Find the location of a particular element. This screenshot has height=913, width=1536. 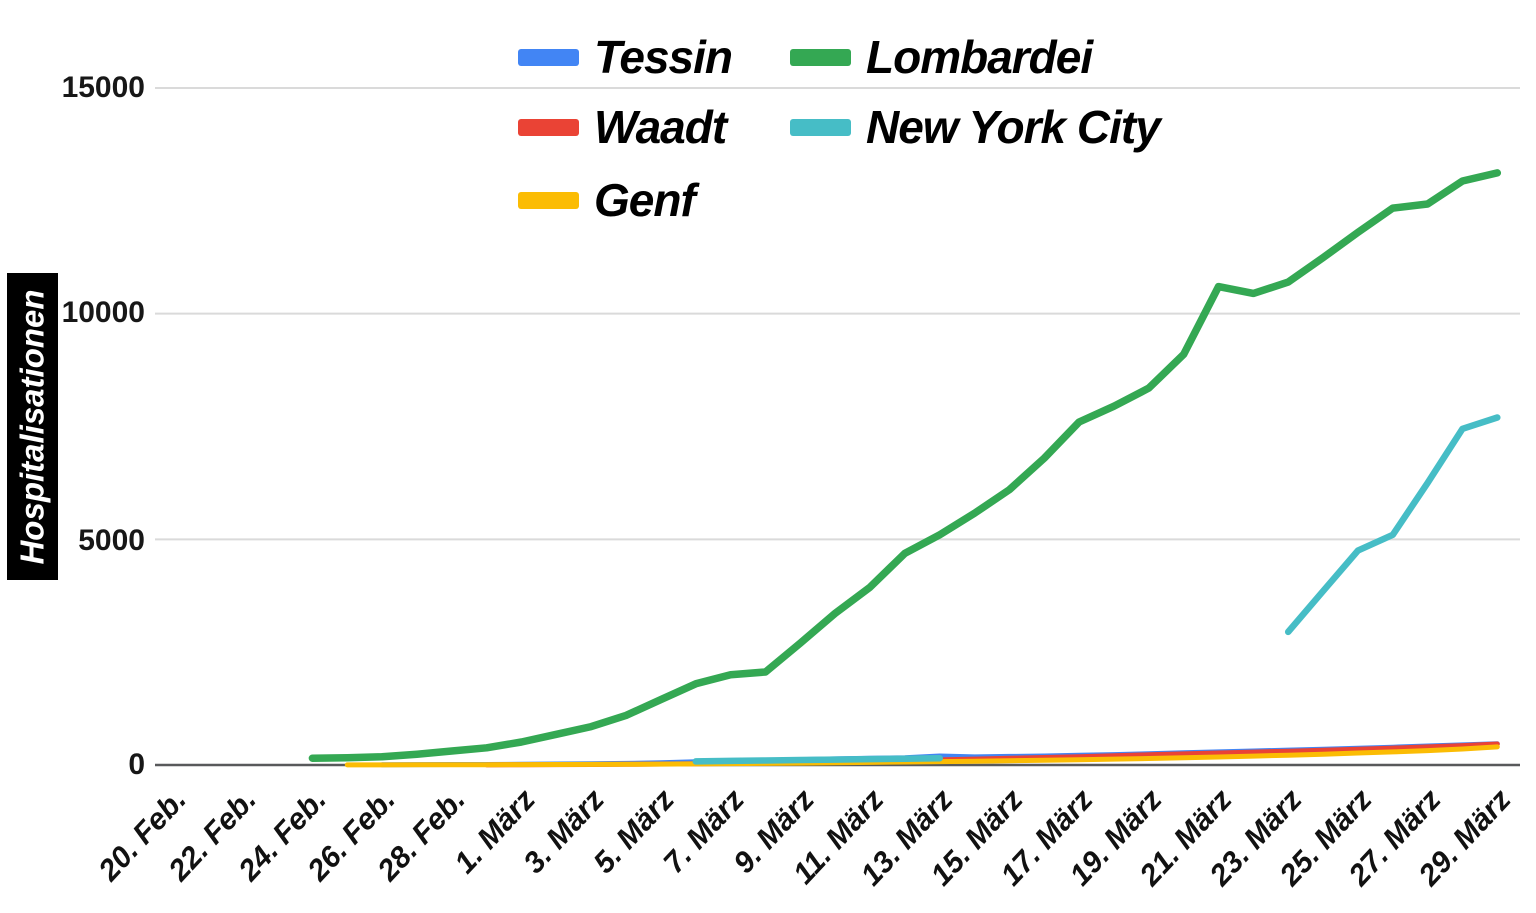

legend-item-waadt: Waadt is located at coordinates (622, 127).